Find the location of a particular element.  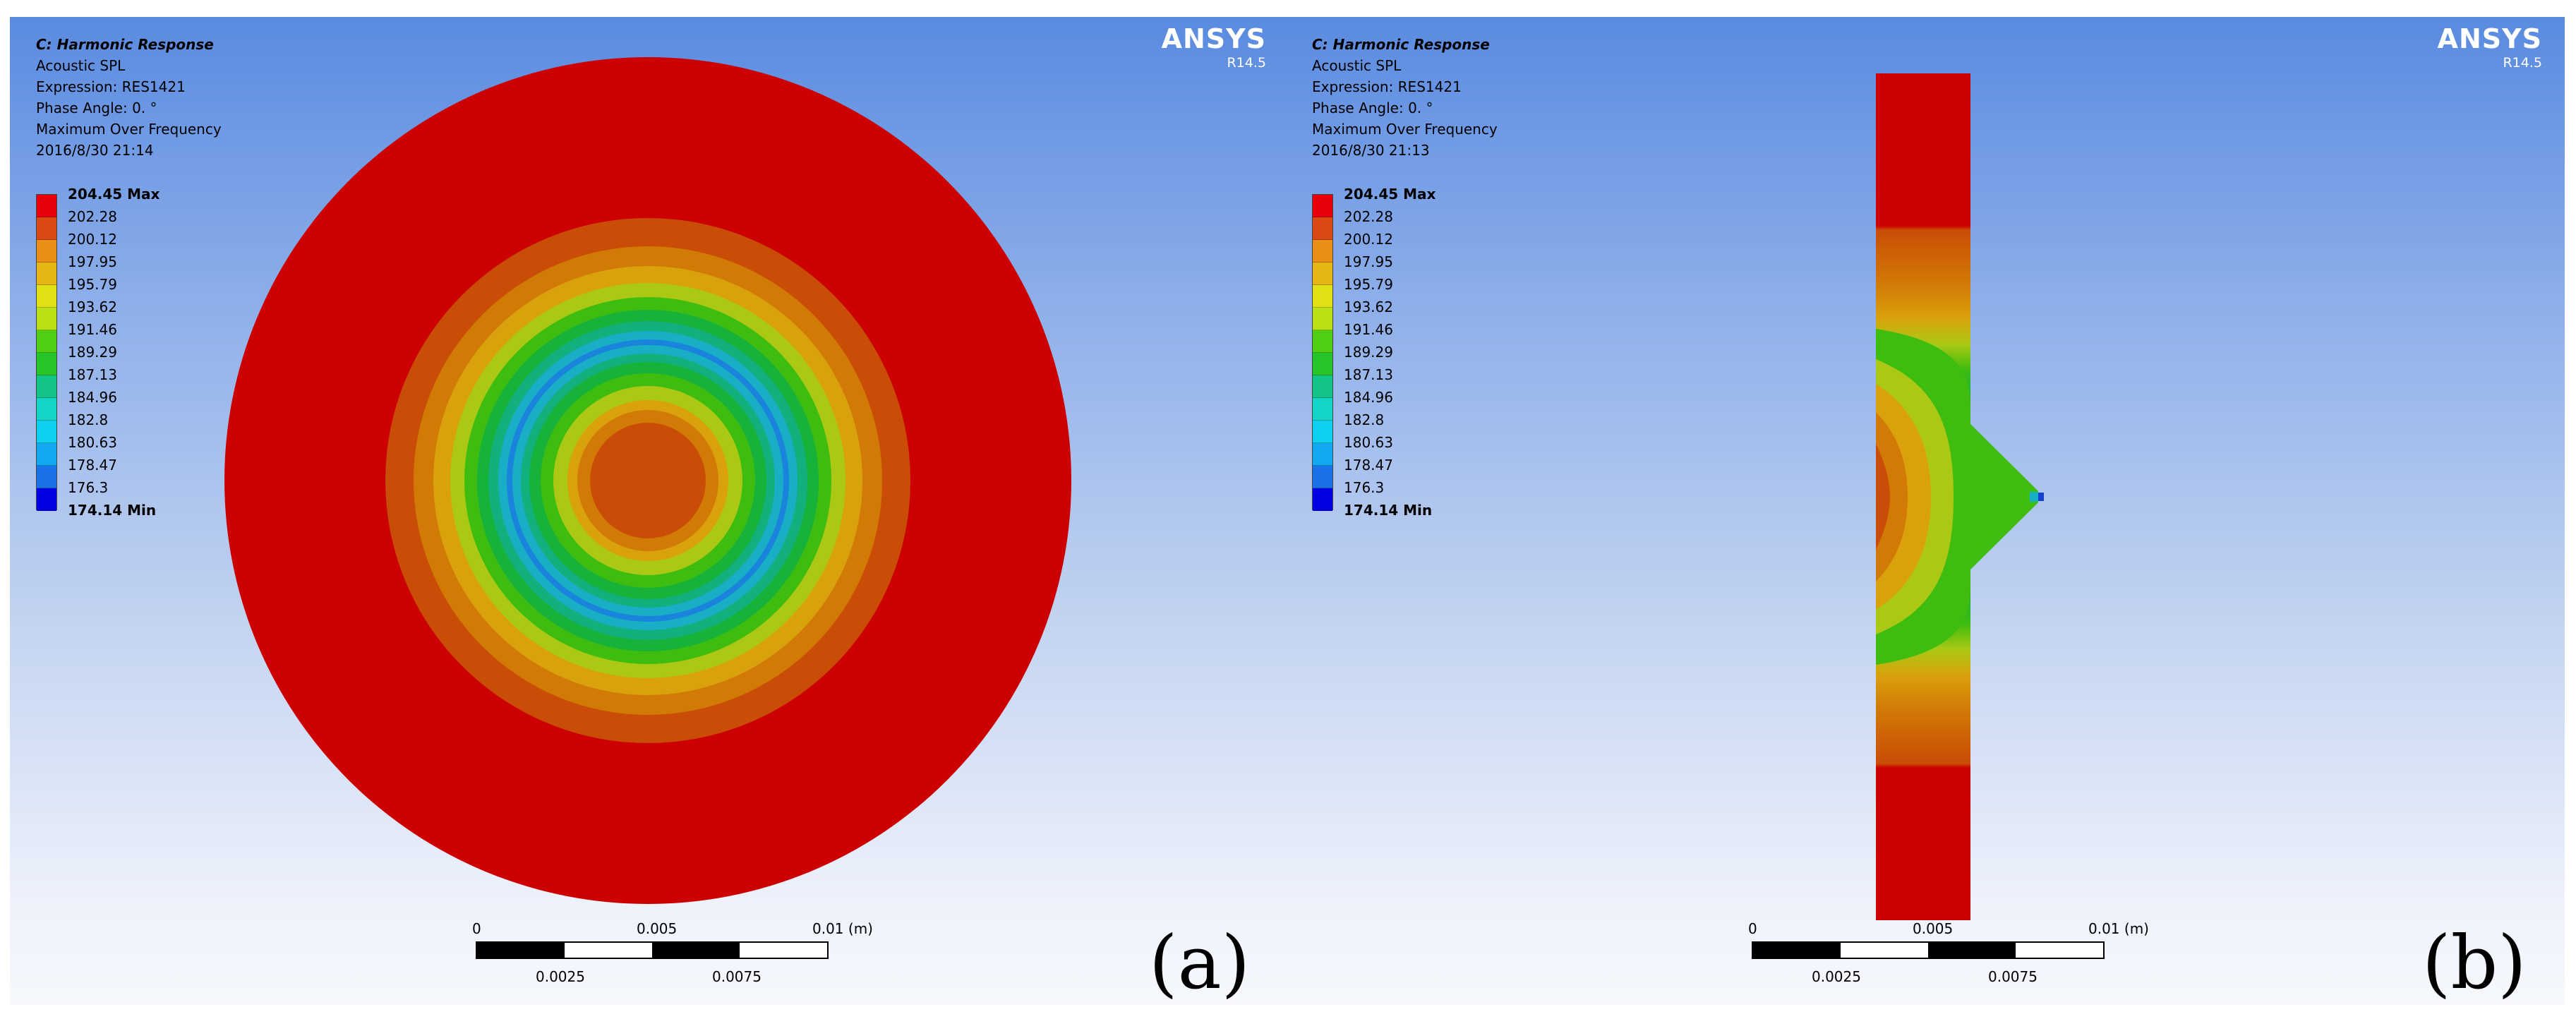

section-contour-plot is located at coordinates (1982, 496).